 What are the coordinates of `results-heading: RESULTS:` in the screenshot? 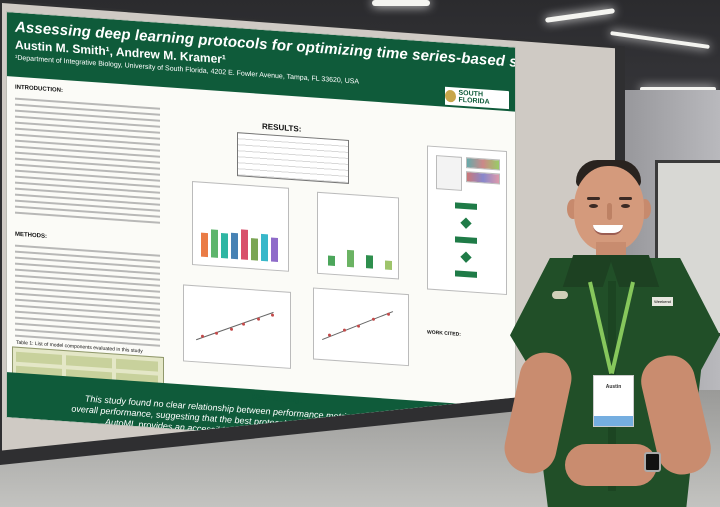 It's located at (282, 127).